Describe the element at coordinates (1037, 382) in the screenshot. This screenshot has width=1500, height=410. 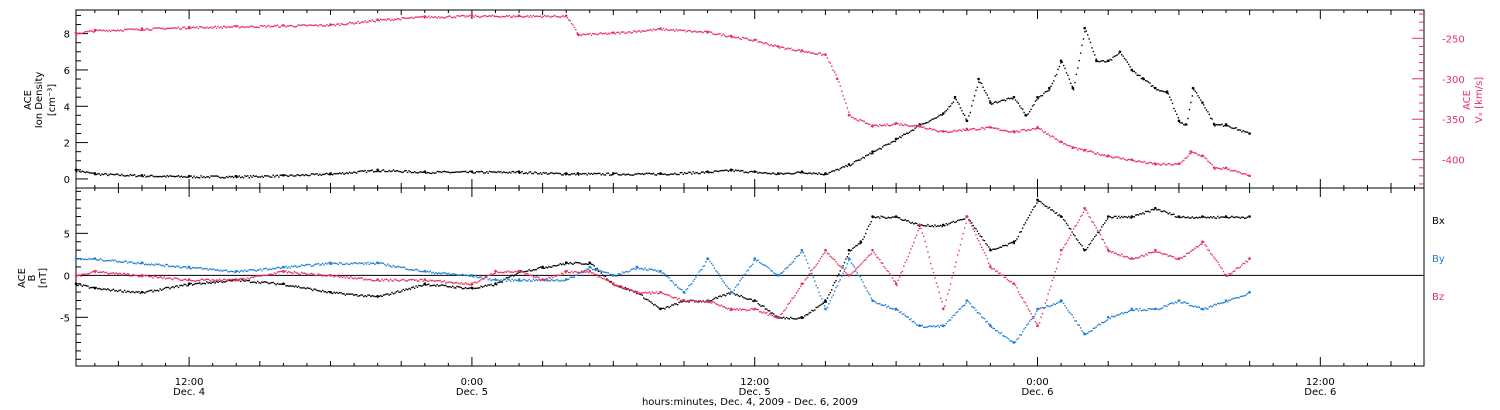
I see `x-tick-label-time: 0:00` at that location.